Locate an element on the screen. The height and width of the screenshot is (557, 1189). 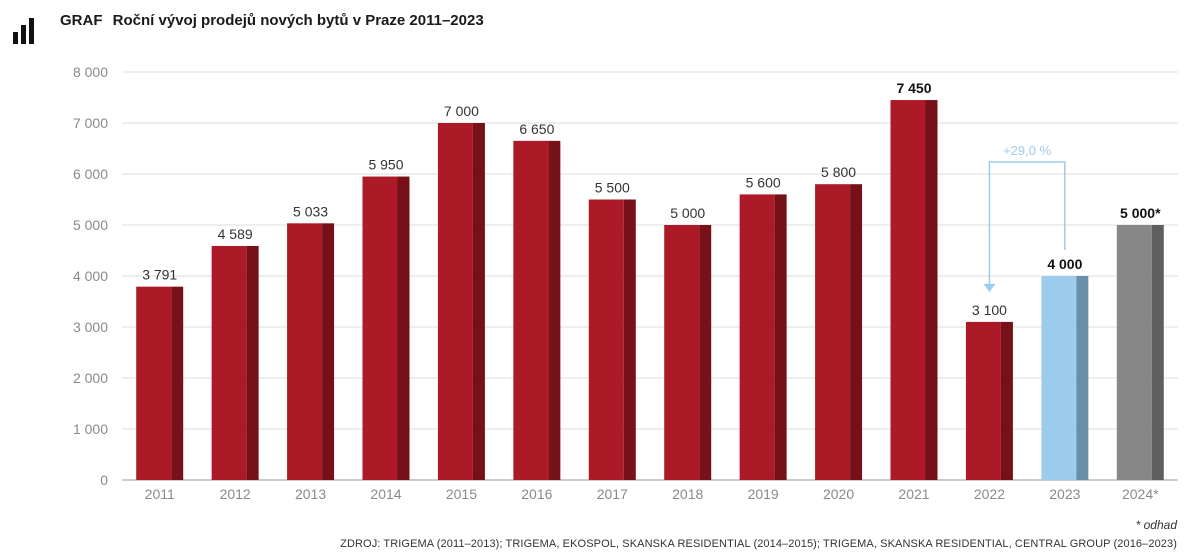
bar-2024* is located at coordinates (1134, 352).